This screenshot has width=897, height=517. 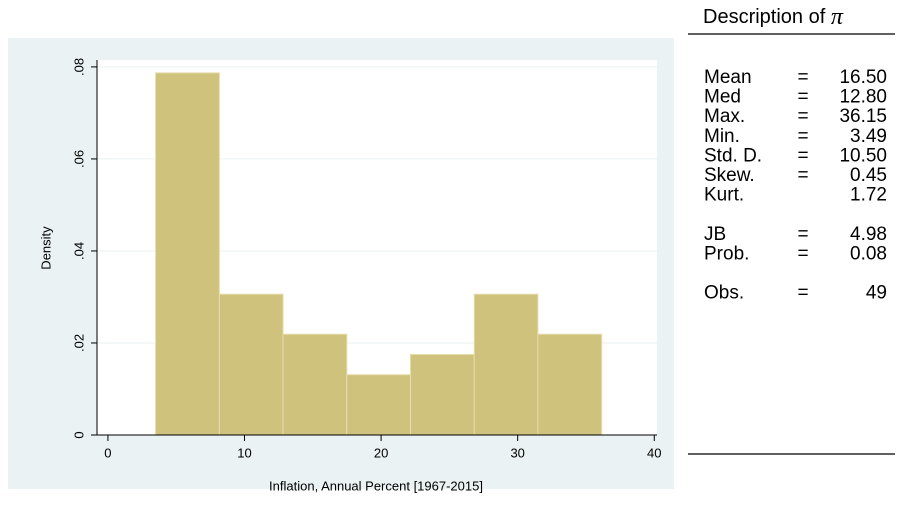 What do you see at coordinates (863, 116) in the screenshot?
I see `stat-value: 36.15` at bounding box center [863, 116].